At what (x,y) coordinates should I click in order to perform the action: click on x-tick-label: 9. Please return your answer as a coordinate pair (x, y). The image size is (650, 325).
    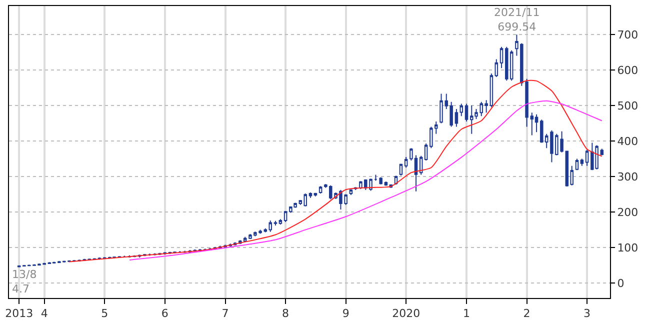
    Looking at the image, I should click on (346, 313).